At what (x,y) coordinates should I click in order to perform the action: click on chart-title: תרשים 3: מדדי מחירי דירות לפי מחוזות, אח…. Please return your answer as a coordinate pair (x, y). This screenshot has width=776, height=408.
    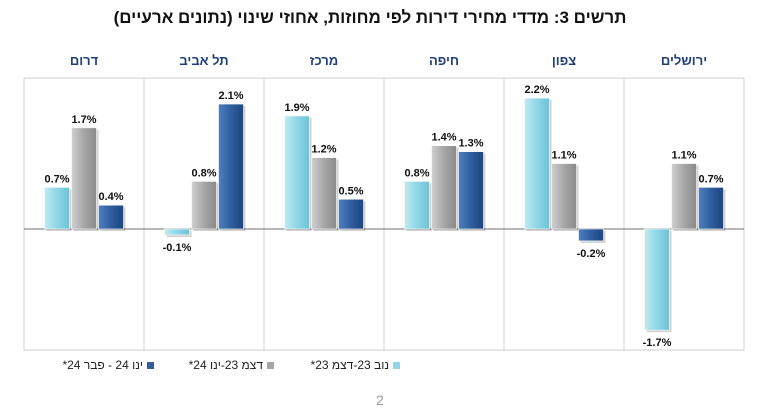
    Looking at the image, I should click on (370, 17).